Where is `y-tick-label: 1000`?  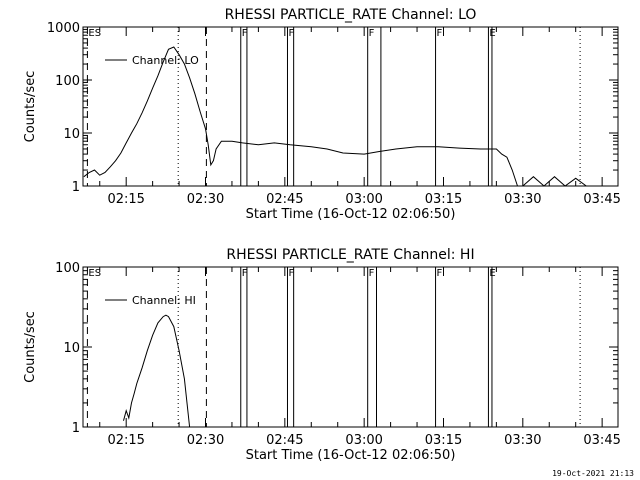
y-tick-label: 1000 is located at coordinates (63, 28).